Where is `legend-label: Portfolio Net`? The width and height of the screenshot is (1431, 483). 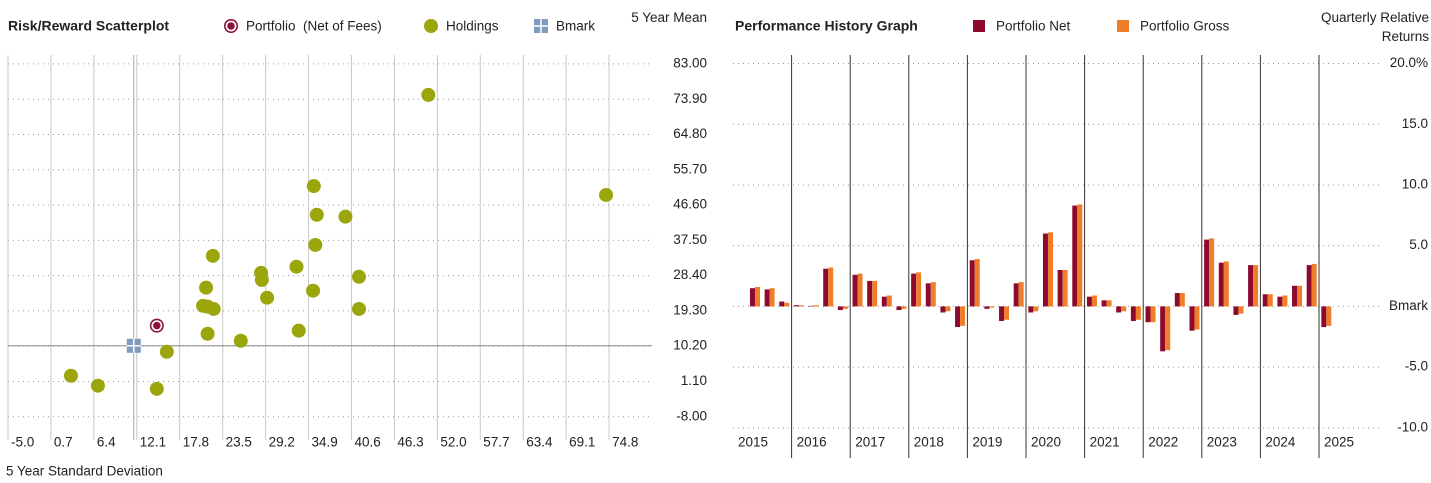
legend-label: Portfolio Net is located at coordinates (1033, 26).